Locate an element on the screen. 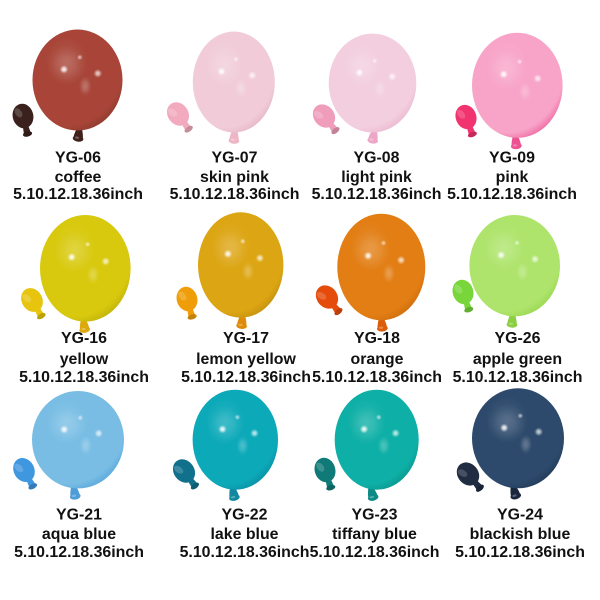 The image size is (600, 600). svg-text: skin pink is located at coordinates (234, 177).